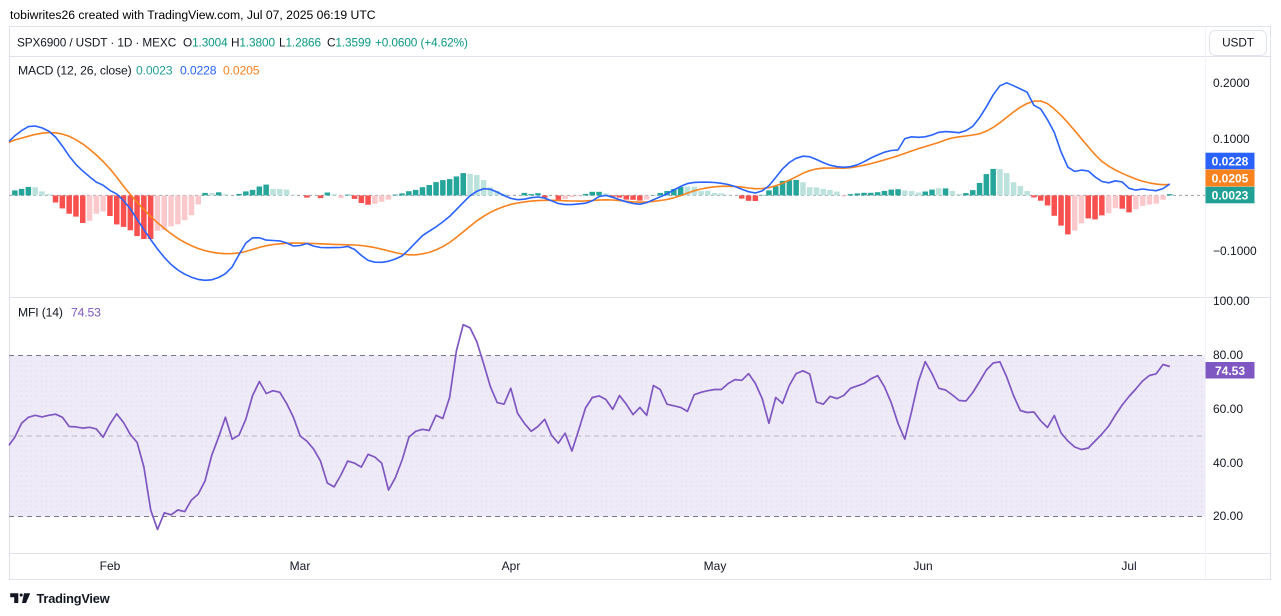 The width and height of the screenshot is (1281, 616). What do you see at coordinates (205, 43) in the screenshot?
I see `svg-text: O1.3004` at bounding box center [205, 43].